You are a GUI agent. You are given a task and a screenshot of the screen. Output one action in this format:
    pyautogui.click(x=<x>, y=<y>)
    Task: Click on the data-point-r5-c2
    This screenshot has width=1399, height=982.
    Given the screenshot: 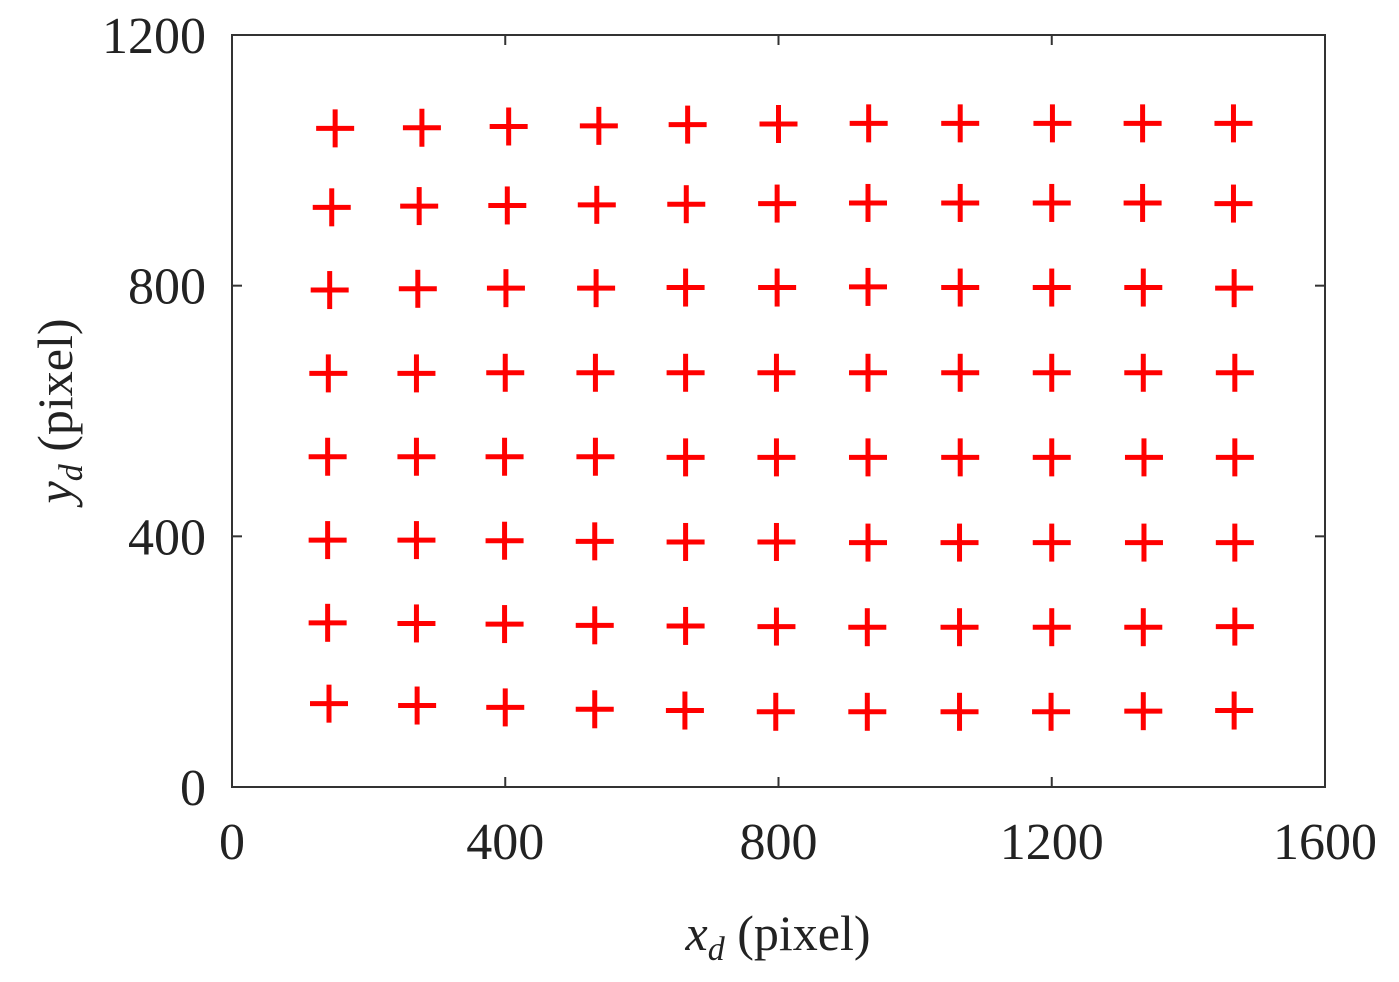 What is the action you would take?
    pyautogui.click(x=504, y=540)
    